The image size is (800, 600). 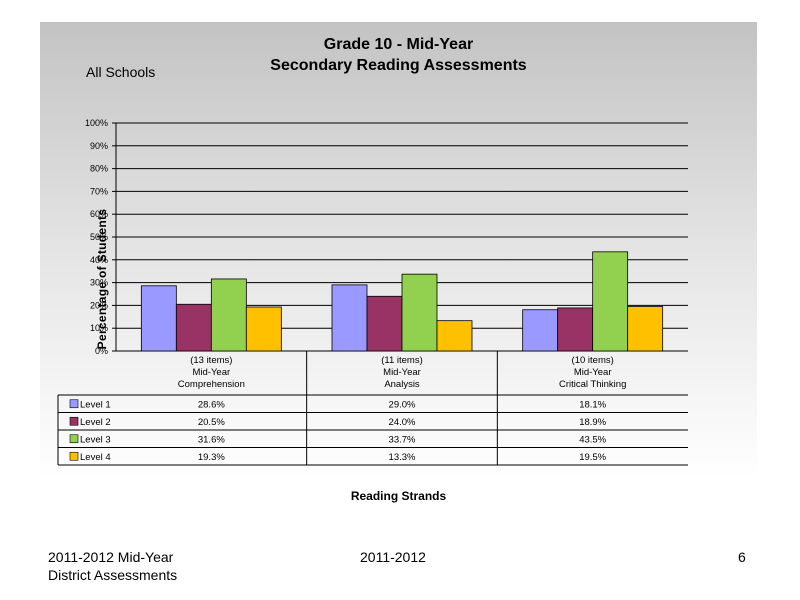 I want to click on data-table-value: 20.5%, so click(x=211, y=422).